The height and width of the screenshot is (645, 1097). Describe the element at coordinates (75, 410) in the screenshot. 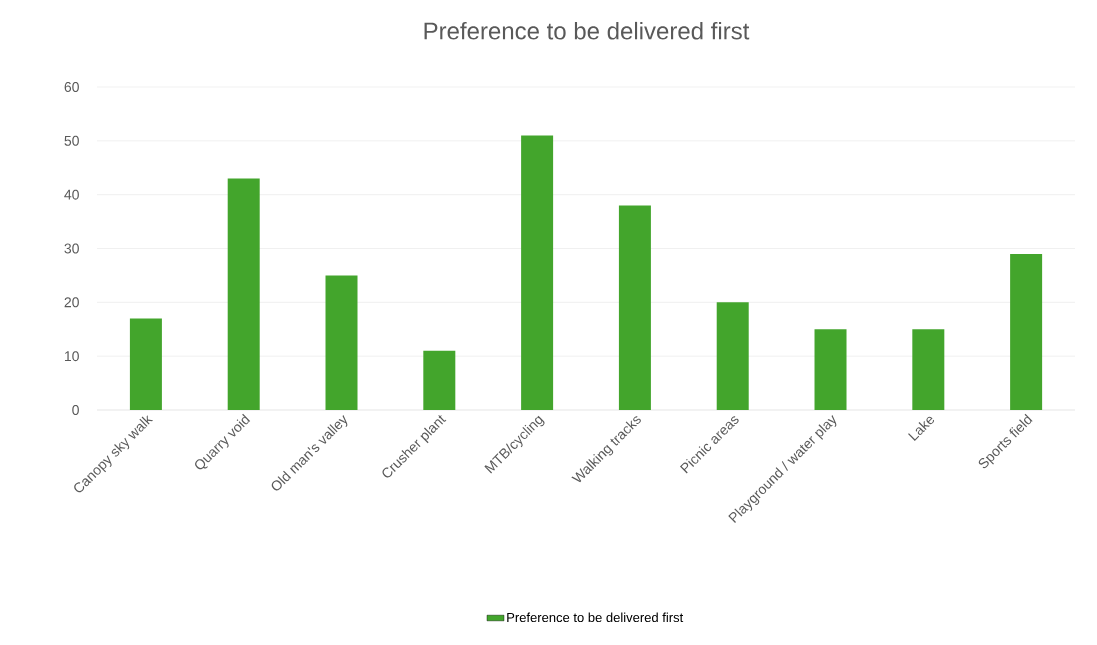

I see `y-tick-label: 0` at that location.